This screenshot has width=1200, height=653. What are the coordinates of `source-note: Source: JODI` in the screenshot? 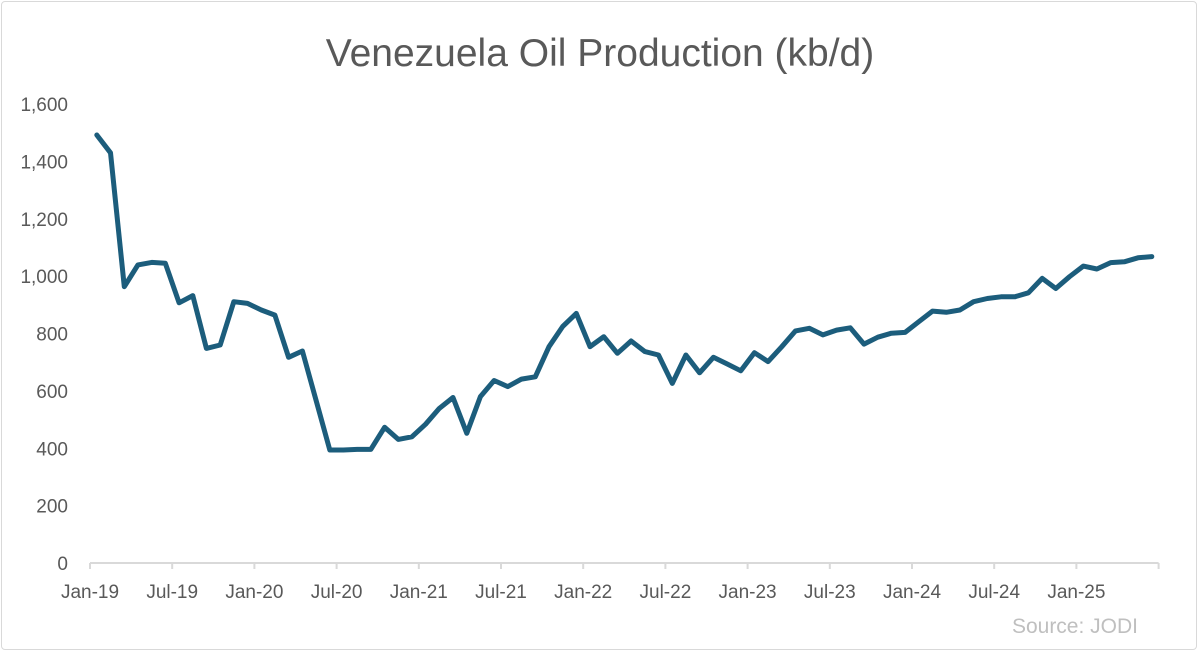 It's located at (1075, 626).